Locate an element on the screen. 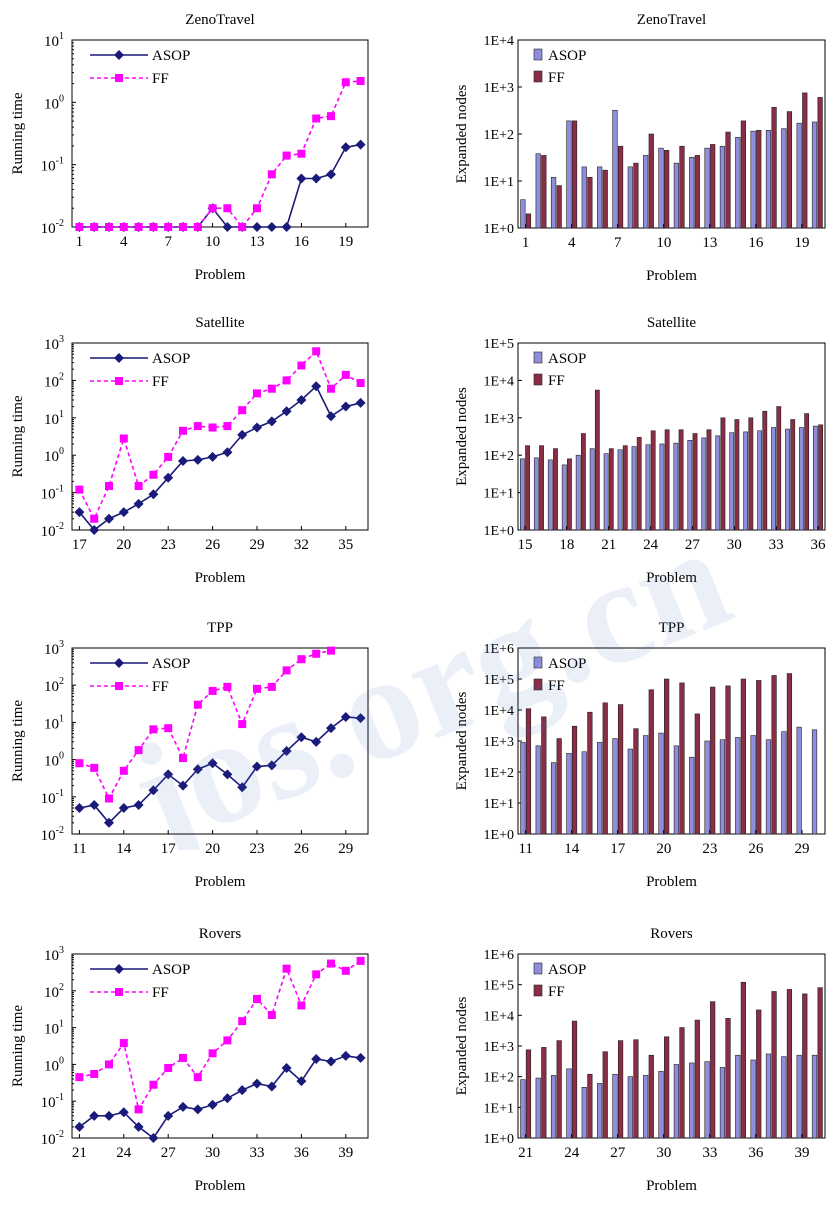  x-tick-label: 36 is located at coordinates (819, 545).